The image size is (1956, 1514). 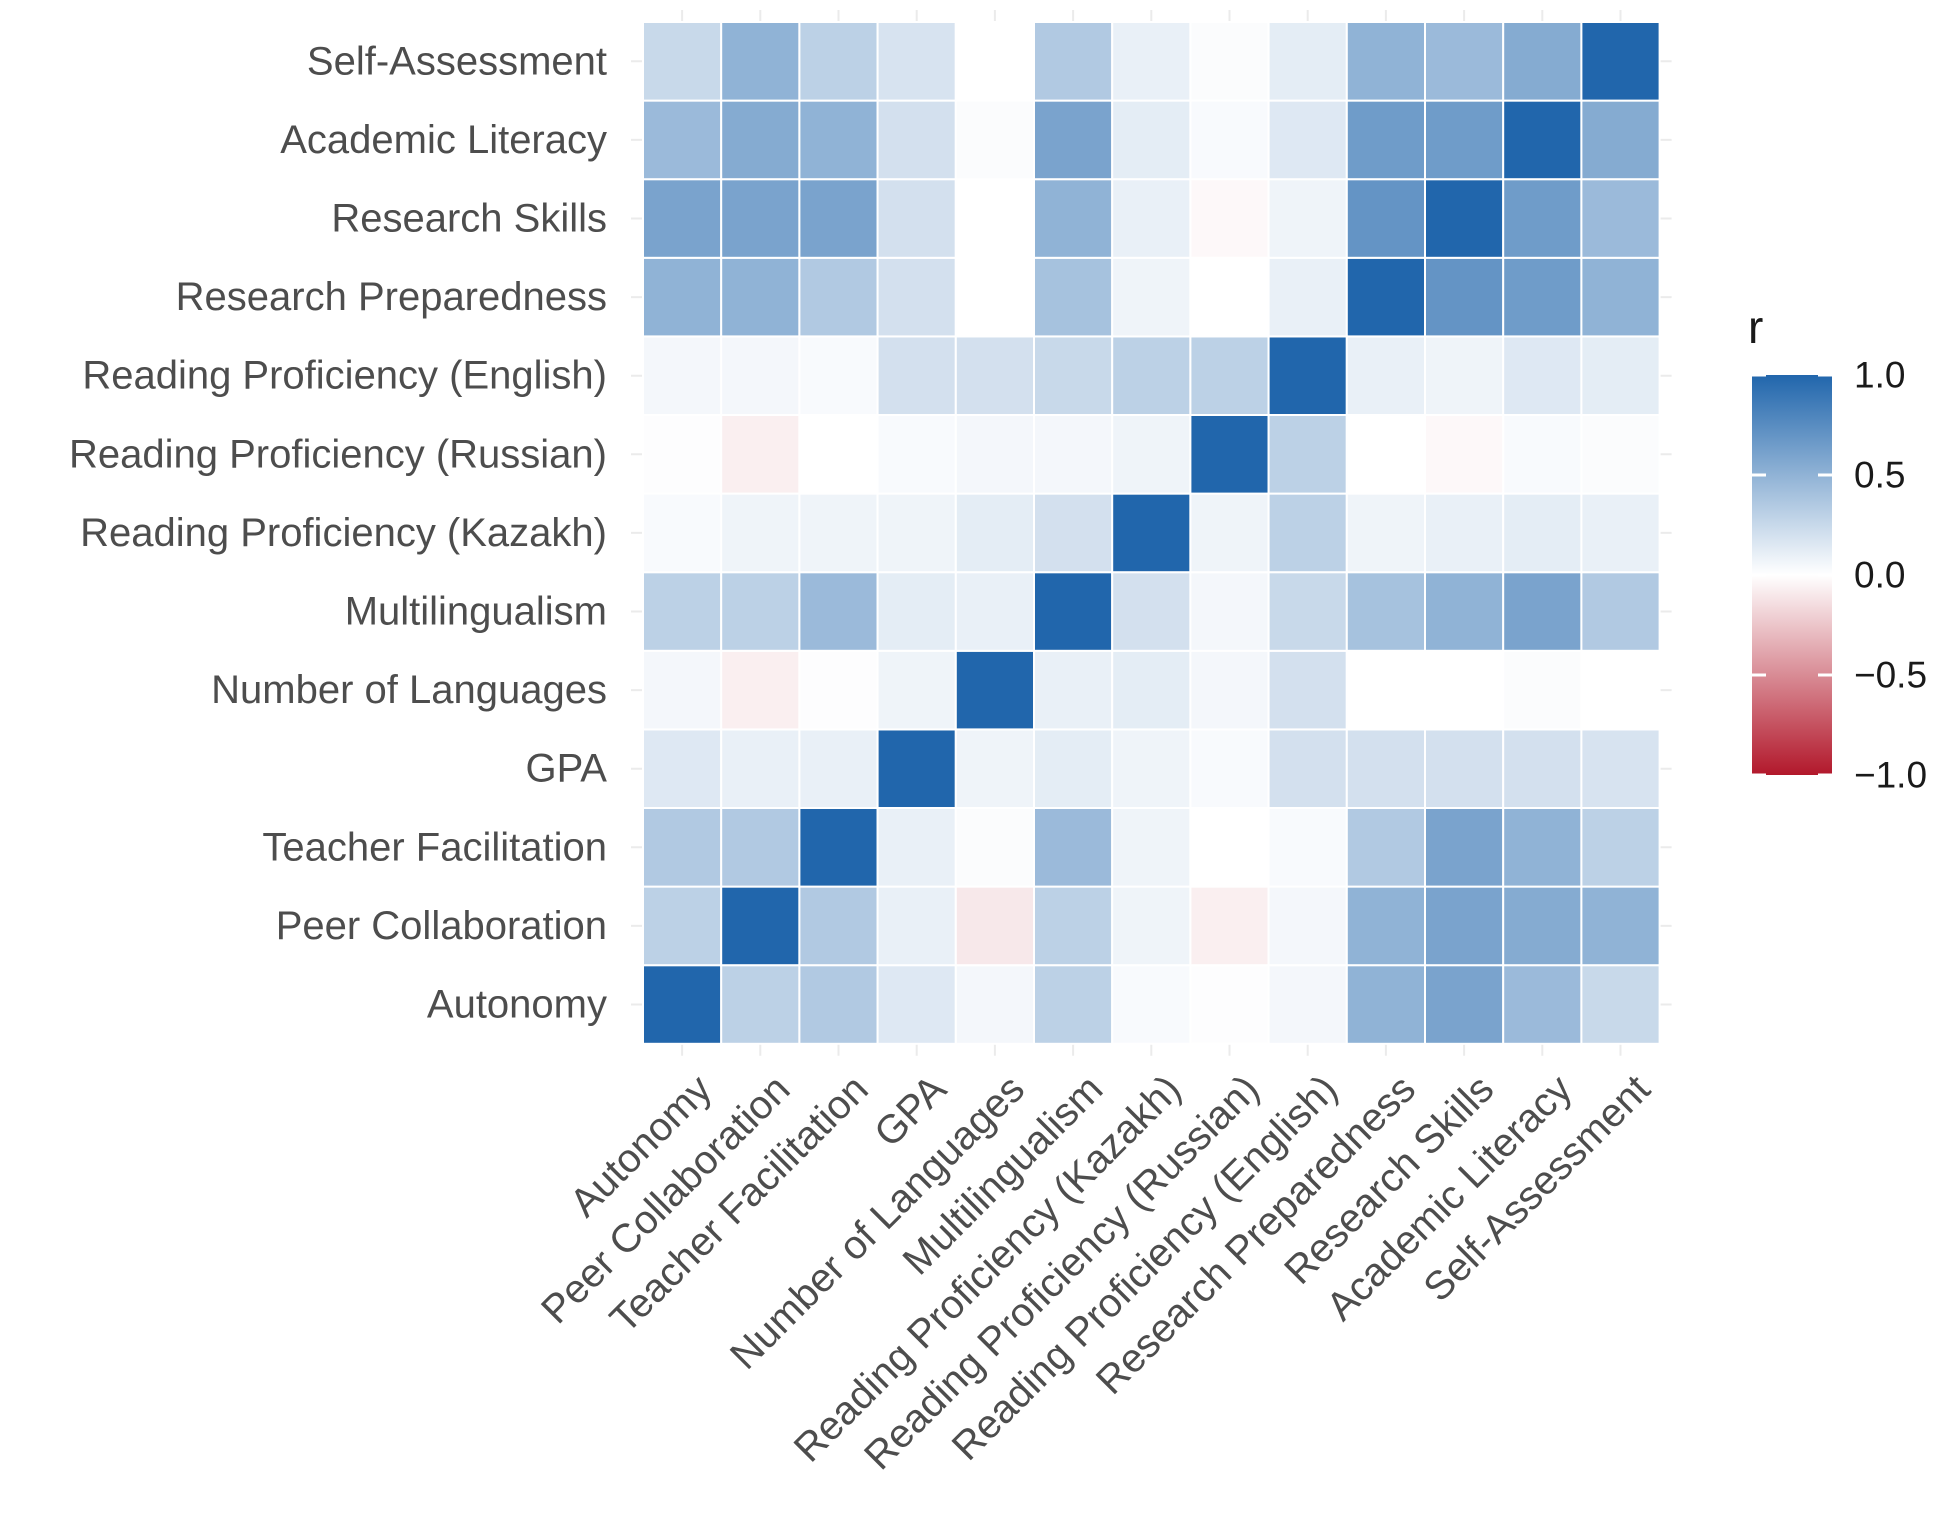 What do you see at coordinates (338, 454) in the screenshot?
I see `y-tick-label: Reading Proficiency (Russian)` at bounding box center [338, 454].